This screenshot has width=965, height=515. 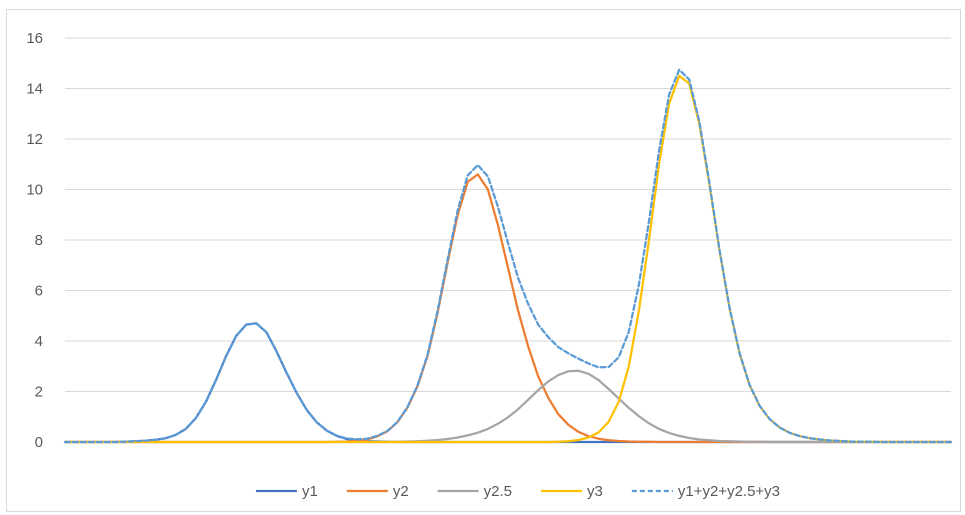 I want to click on y-axis-tick-labels: 0 2 4 6 8 10 12 14 16, so click(x=34, y=240).